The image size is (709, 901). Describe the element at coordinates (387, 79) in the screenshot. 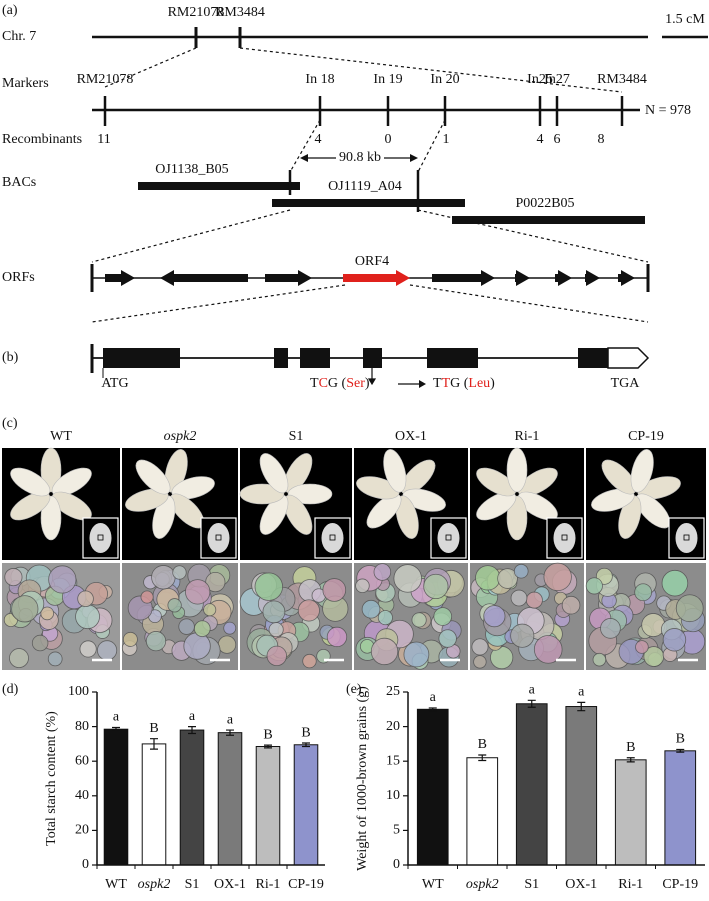

I see `label: In 19` at that location.